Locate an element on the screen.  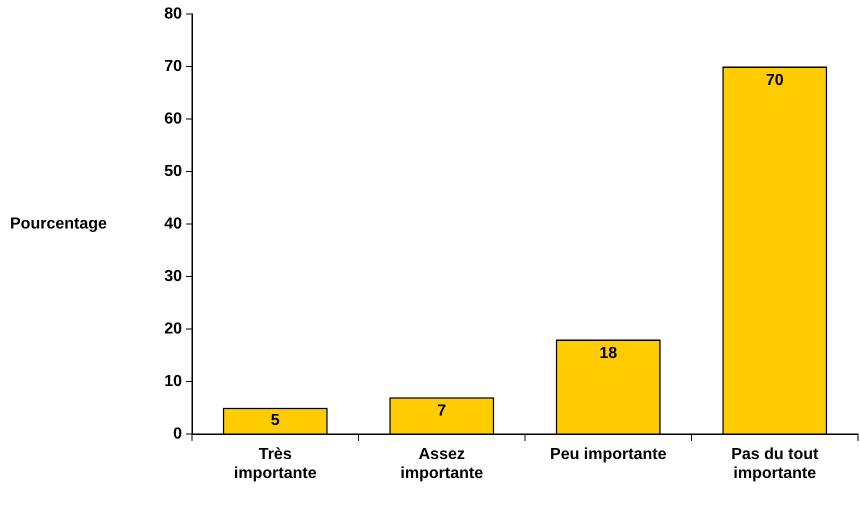
y-tick-label: 10 is located at coordinates (173, 381).